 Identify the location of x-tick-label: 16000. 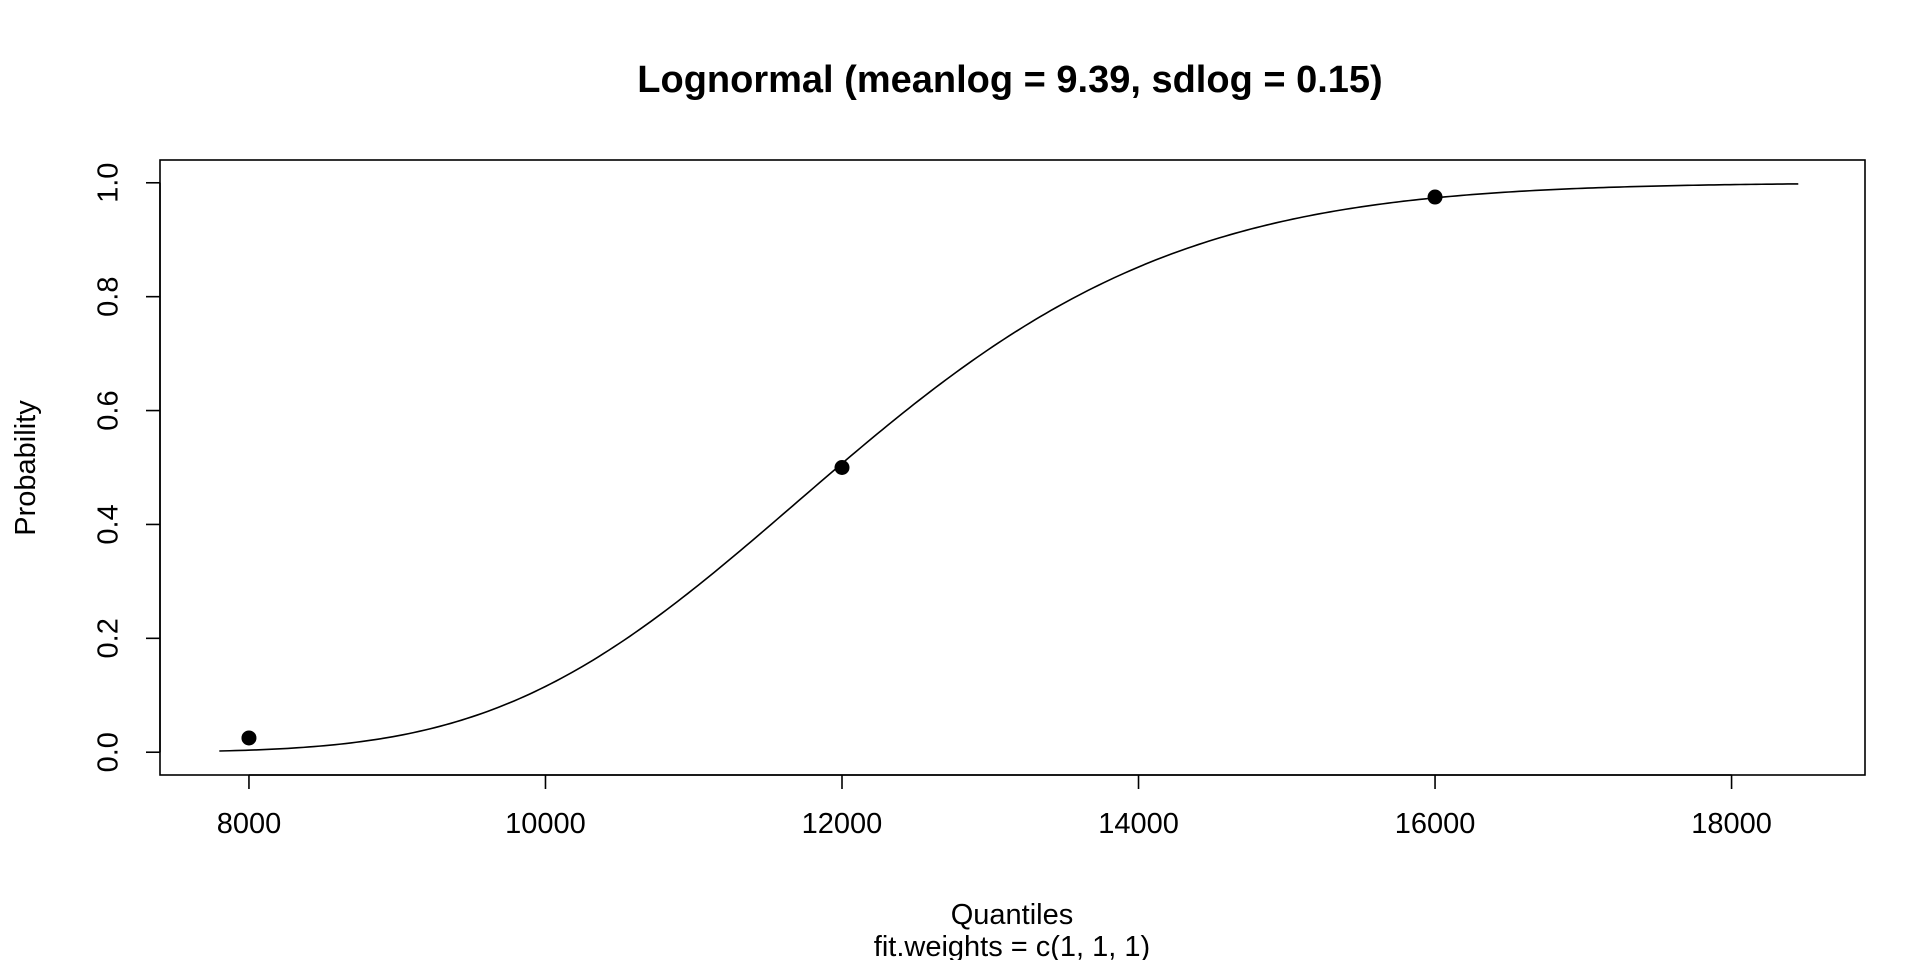
(1435, 824).